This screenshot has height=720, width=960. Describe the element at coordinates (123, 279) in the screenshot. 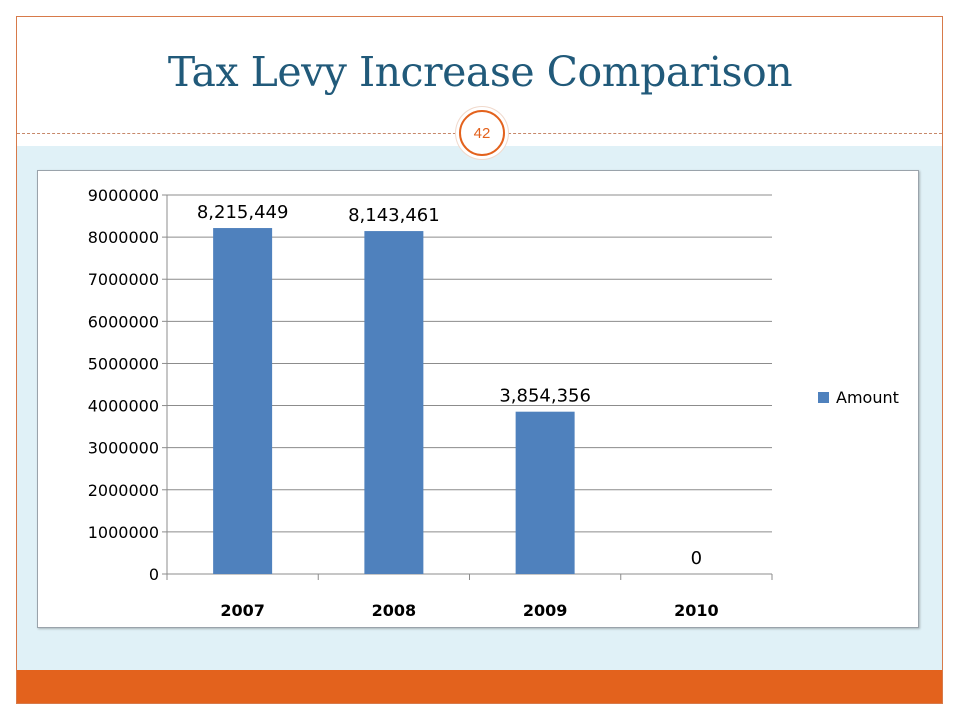

I see `y-tick-label: 7000000` at that location.